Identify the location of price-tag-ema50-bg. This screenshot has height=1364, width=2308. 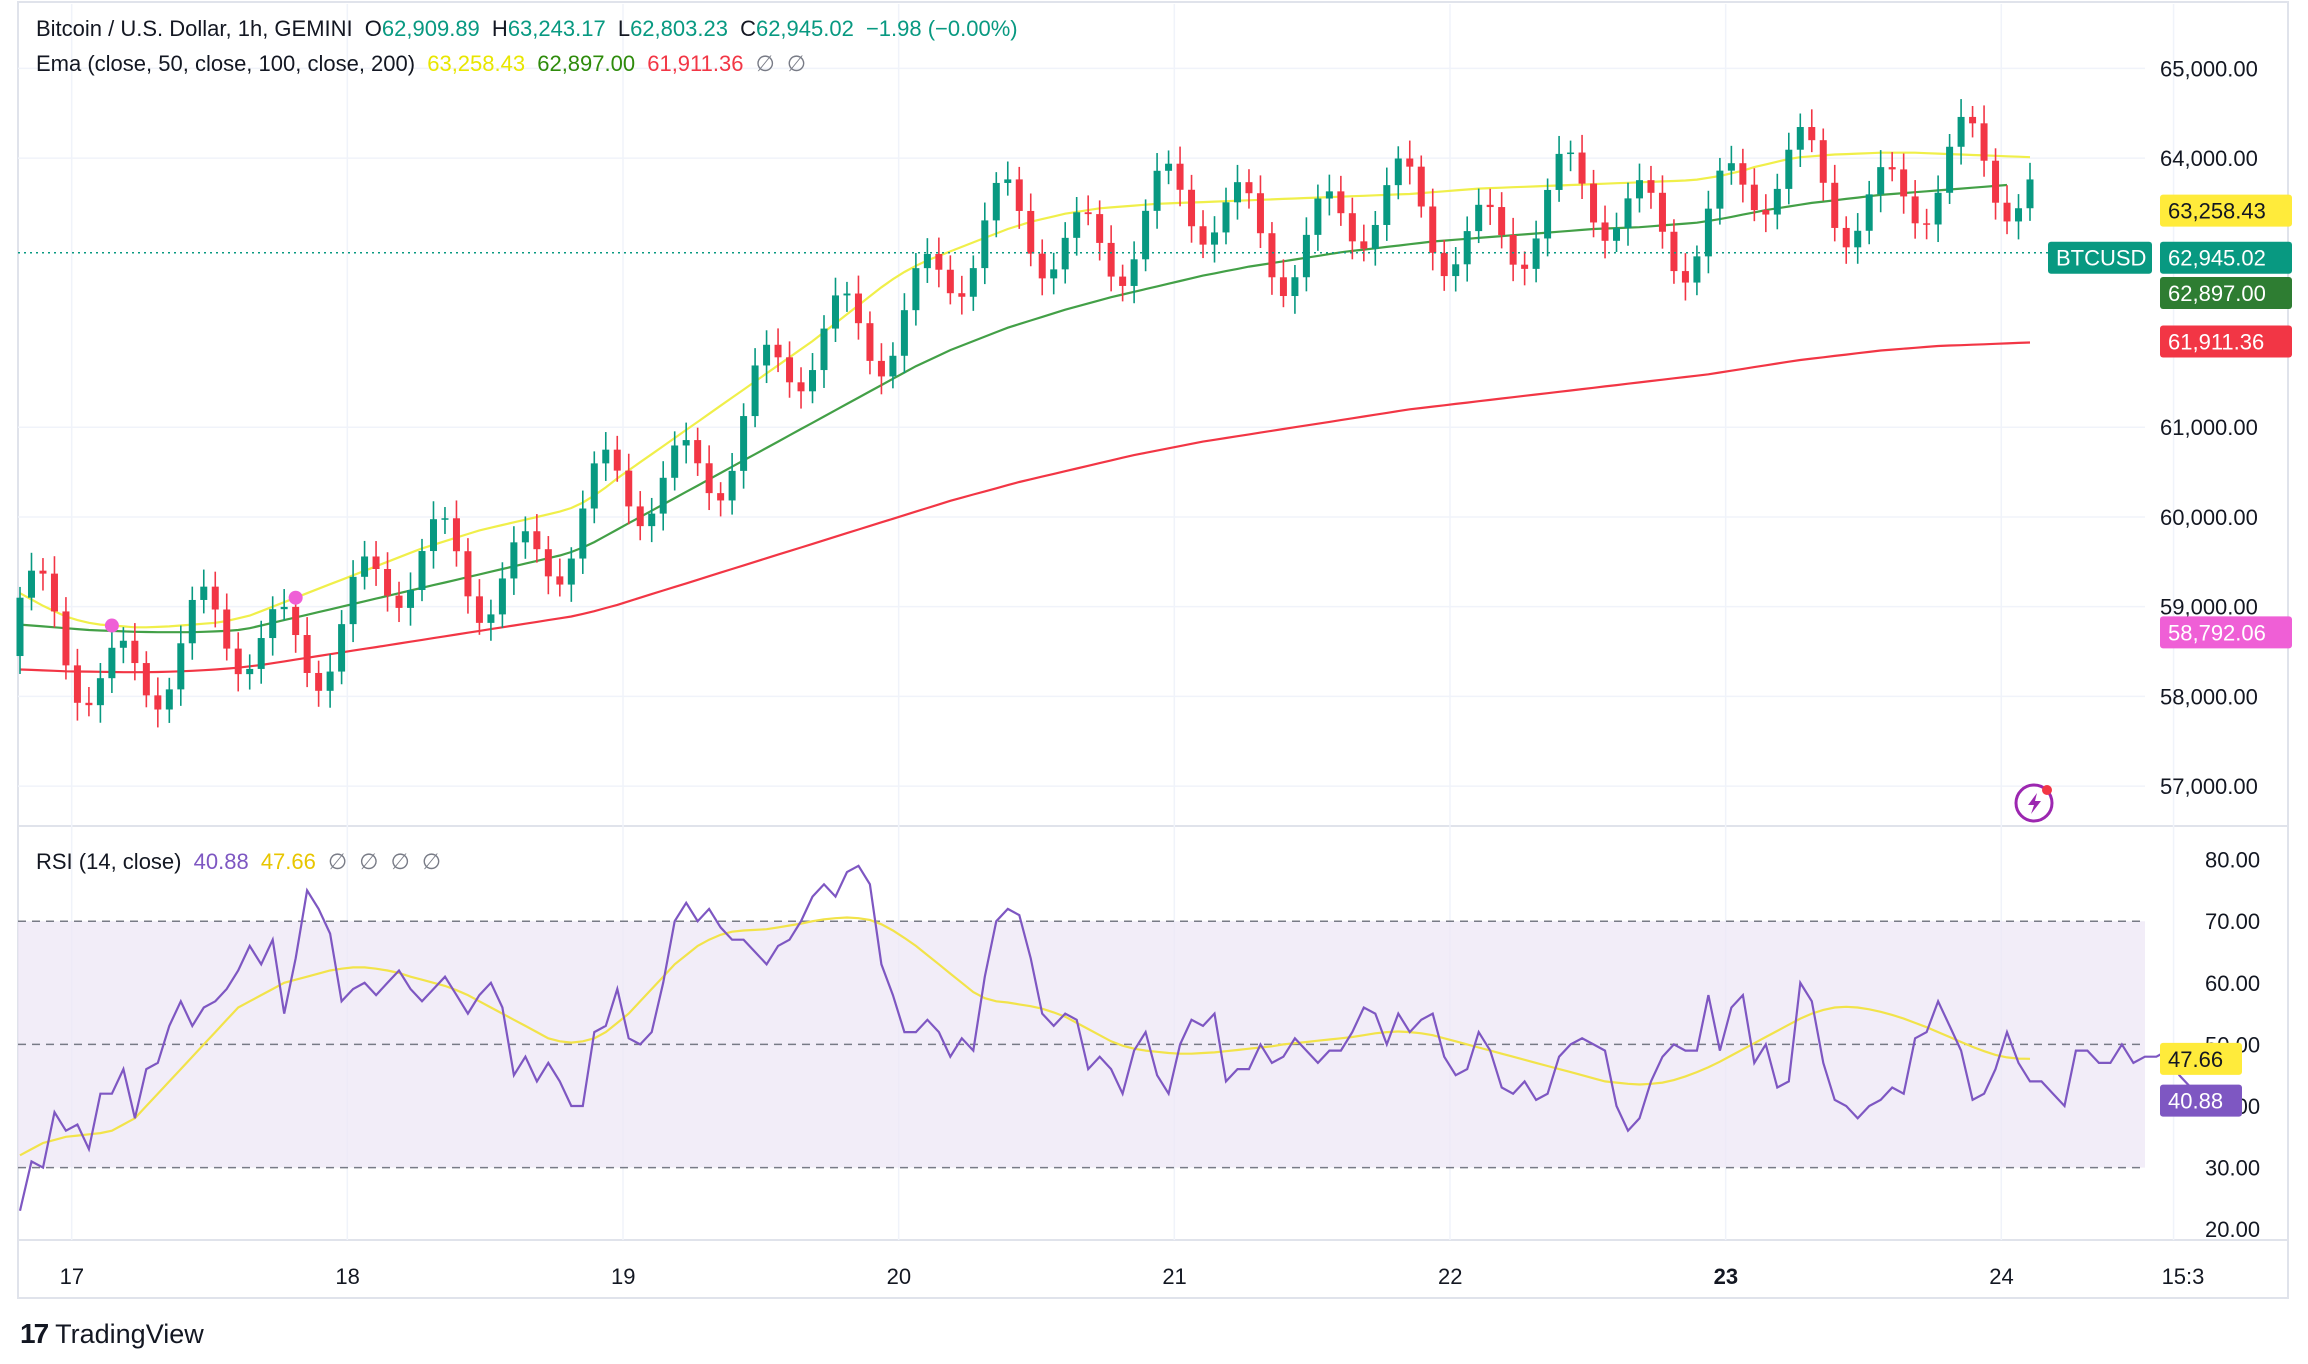
(2226, 210).